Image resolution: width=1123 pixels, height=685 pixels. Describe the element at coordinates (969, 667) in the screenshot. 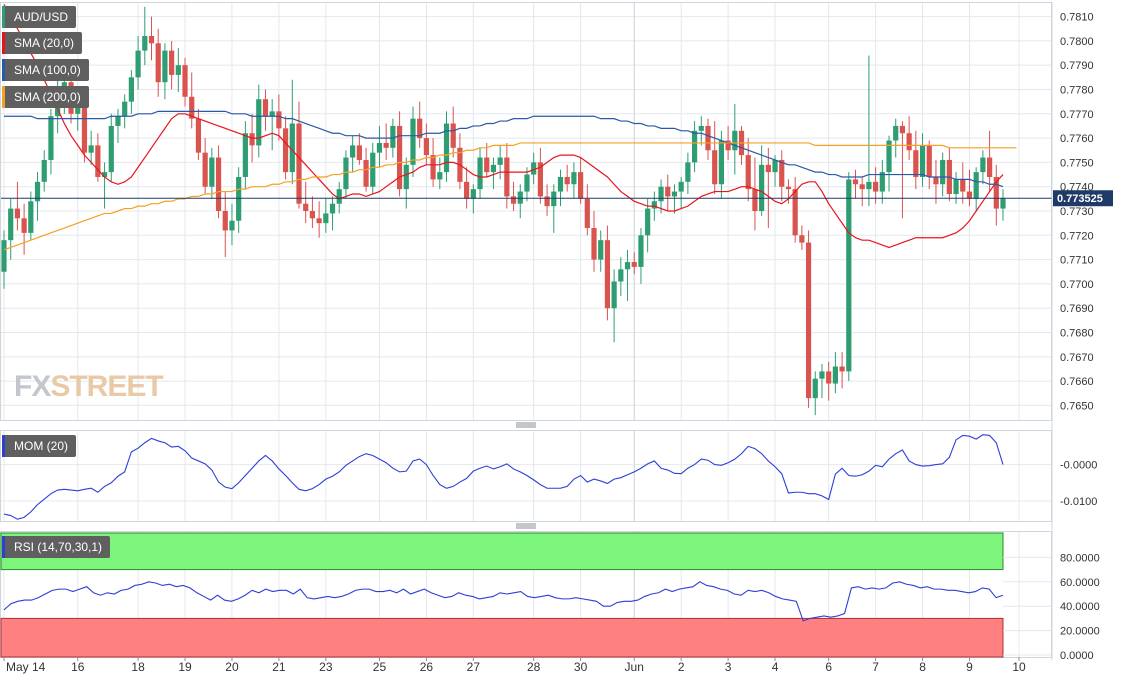

I see `x-axis-tick-label: 9` at that location.